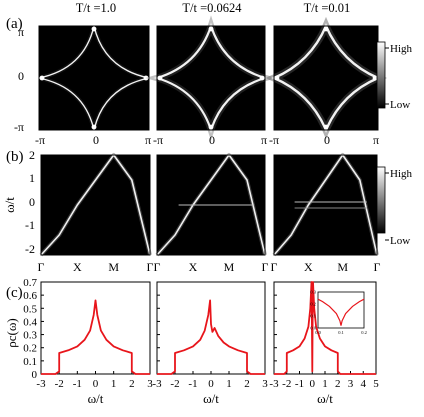  I want to click on inset-ytick: 0.3, so click(313, 292).